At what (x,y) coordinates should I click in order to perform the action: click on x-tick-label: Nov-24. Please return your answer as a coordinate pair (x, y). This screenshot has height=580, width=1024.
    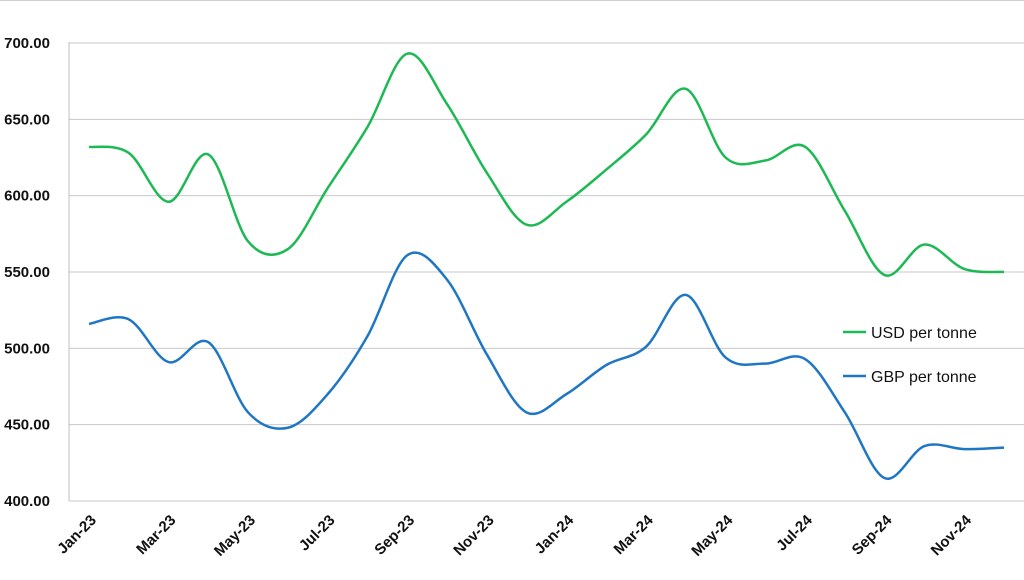
    Looking at the image, I should click on (952, 535).